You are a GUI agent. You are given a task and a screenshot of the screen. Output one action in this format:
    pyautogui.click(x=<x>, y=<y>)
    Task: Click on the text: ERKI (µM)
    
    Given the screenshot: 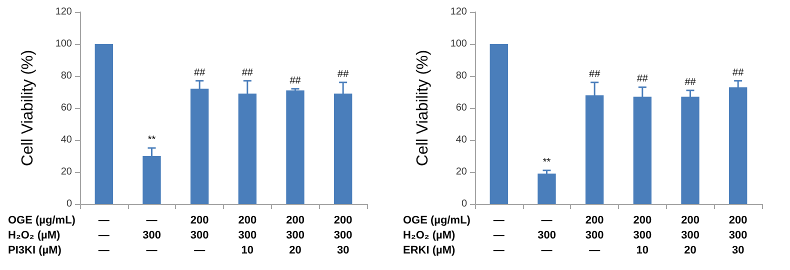 What is the action you would take?
    pyautogui.click(x=429, y=250)
    